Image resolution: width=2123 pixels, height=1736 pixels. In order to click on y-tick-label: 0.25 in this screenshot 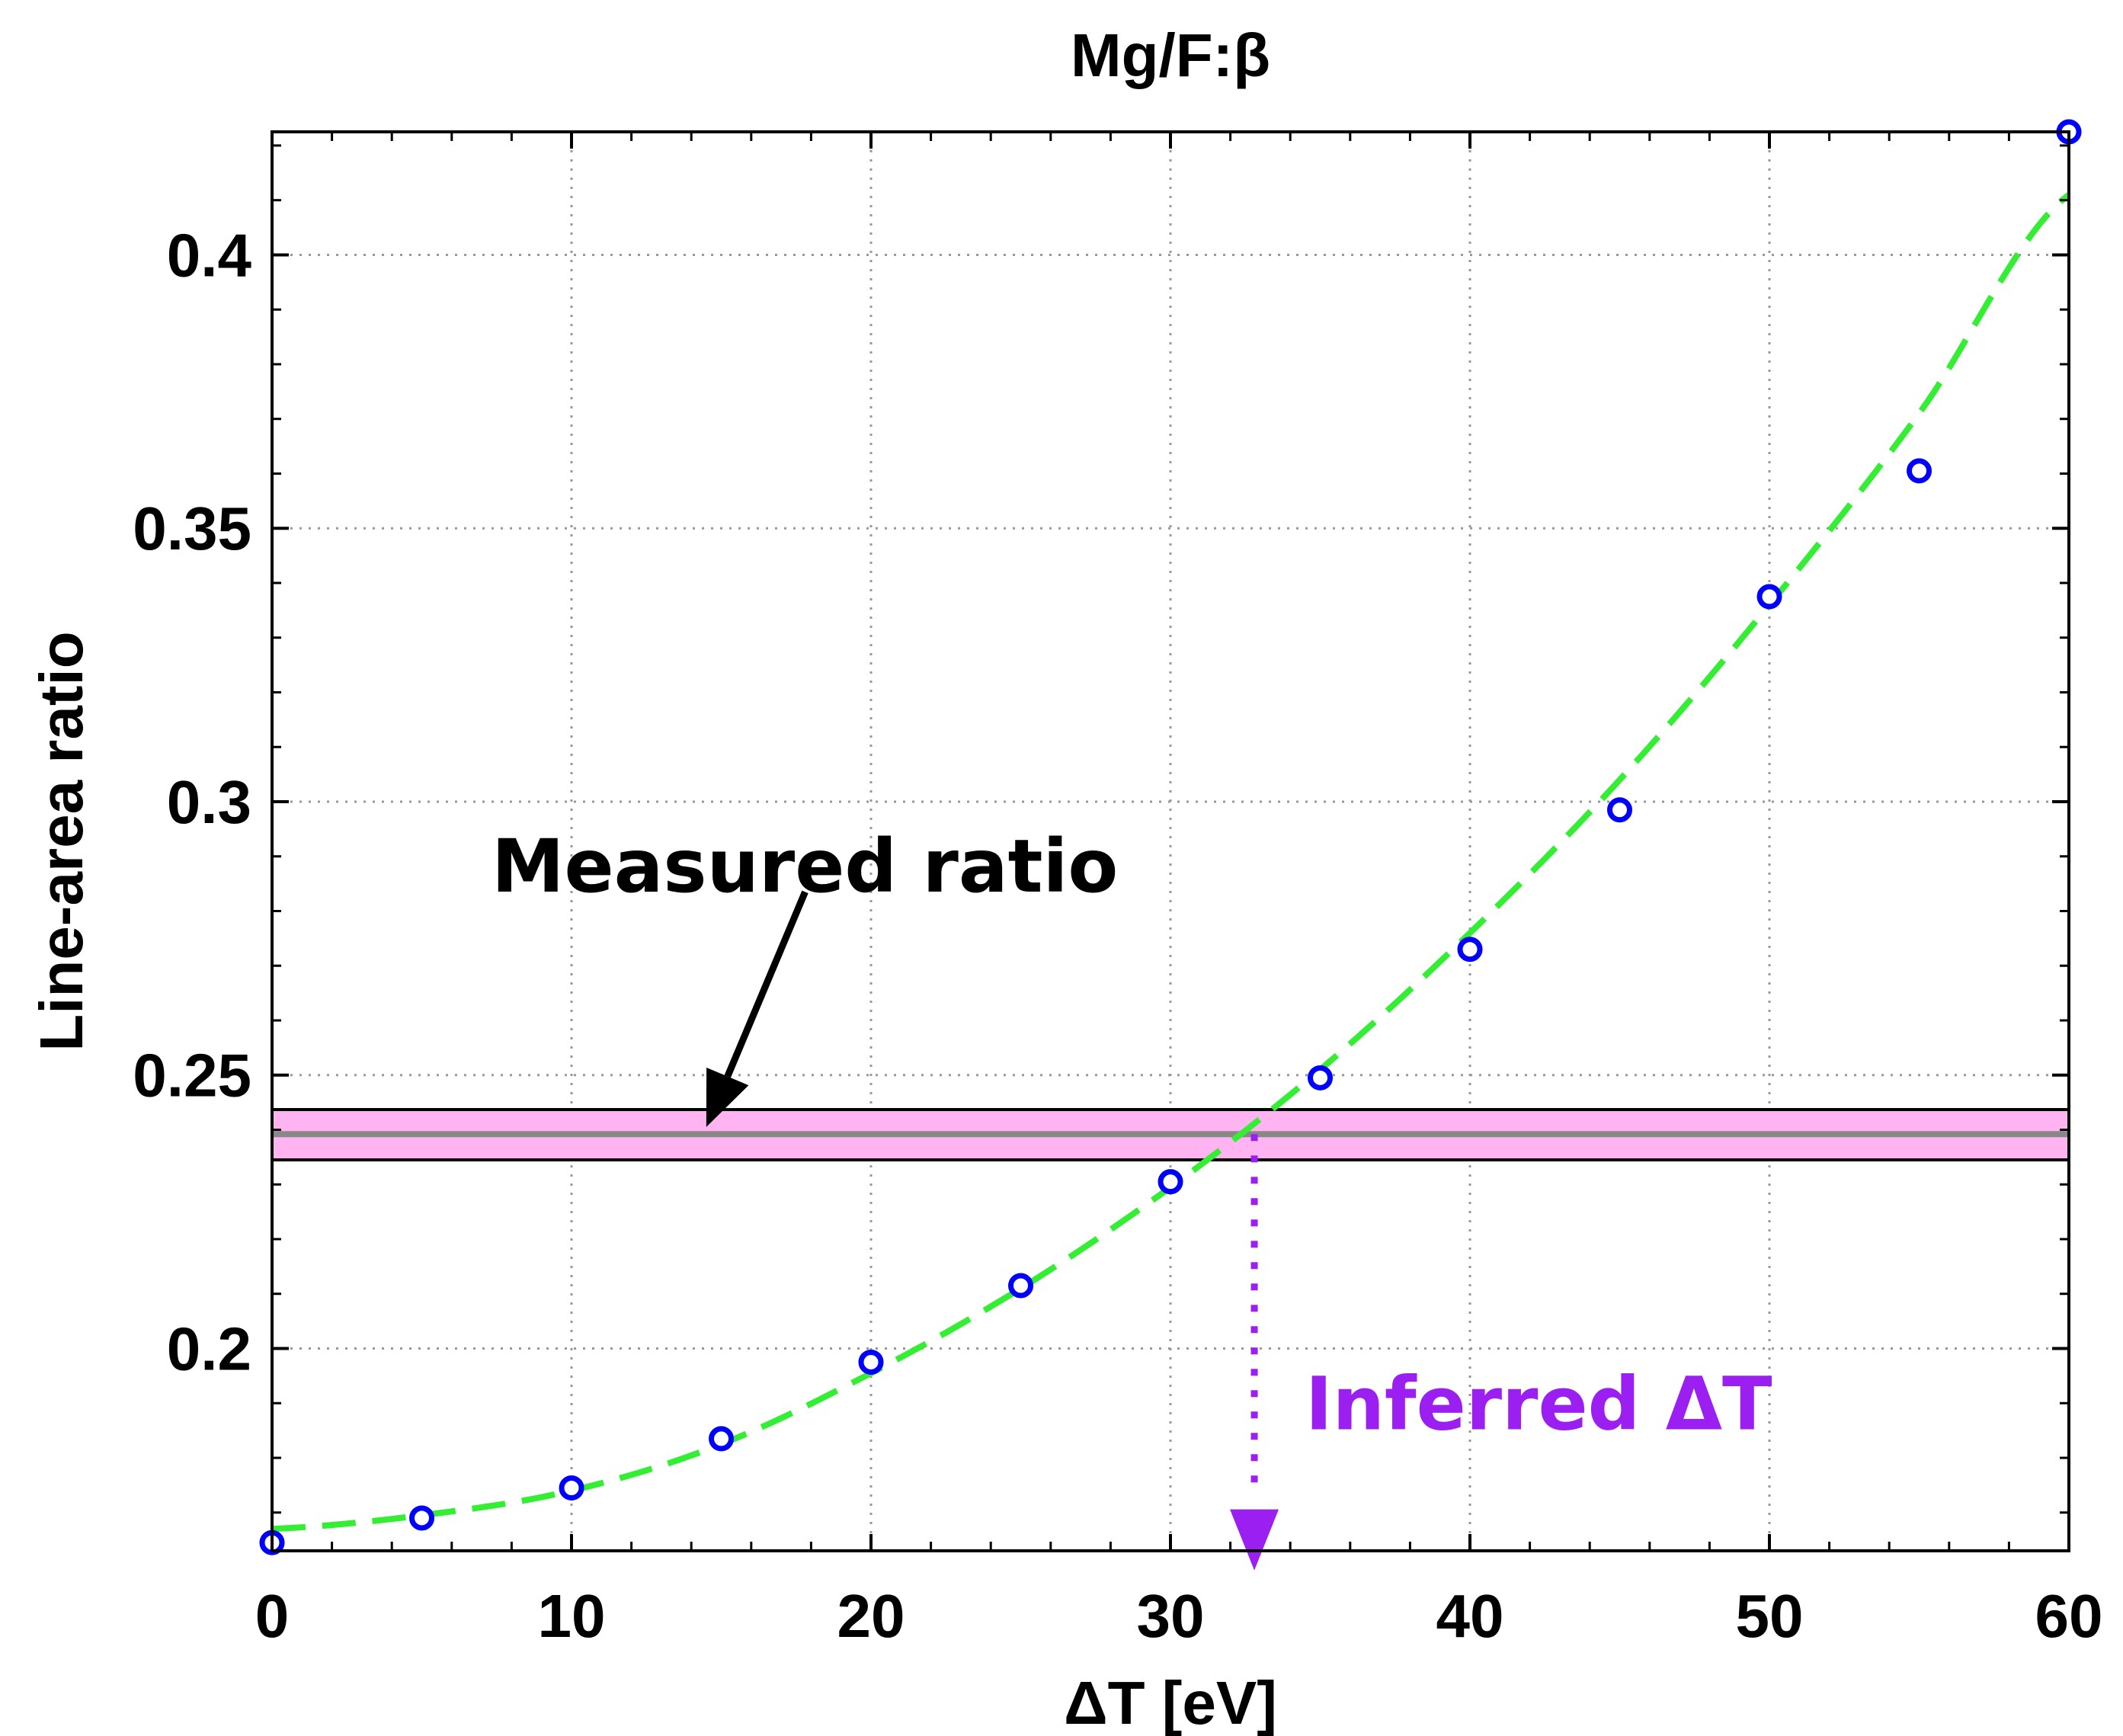, I will do `click(192, 1076)`.